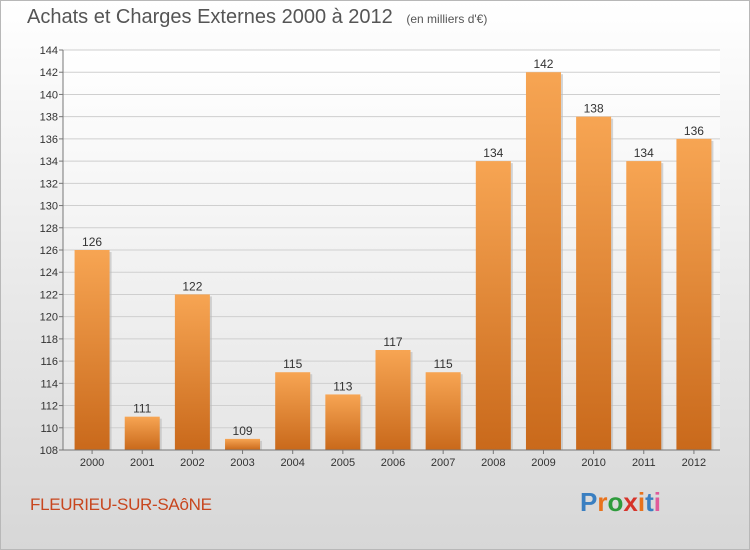 The image size is (750, 550). I want to click on x-tick-label: 2010, so click(593, 463).